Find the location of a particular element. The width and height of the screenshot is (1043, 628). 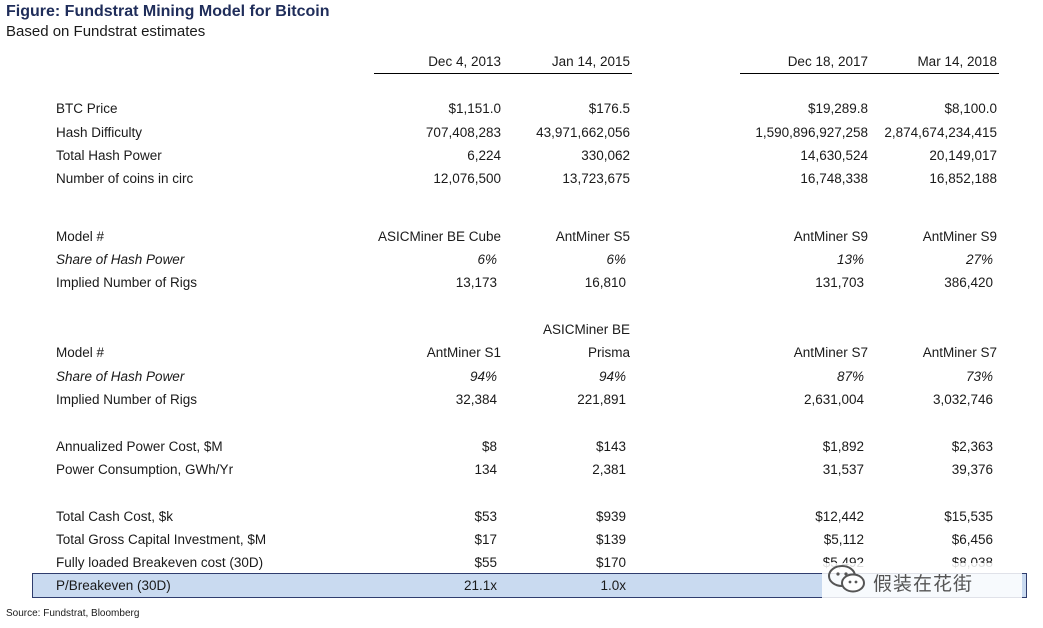

row-label: Power Consumption, GWh/Yr is located at coordinates (145, 469).